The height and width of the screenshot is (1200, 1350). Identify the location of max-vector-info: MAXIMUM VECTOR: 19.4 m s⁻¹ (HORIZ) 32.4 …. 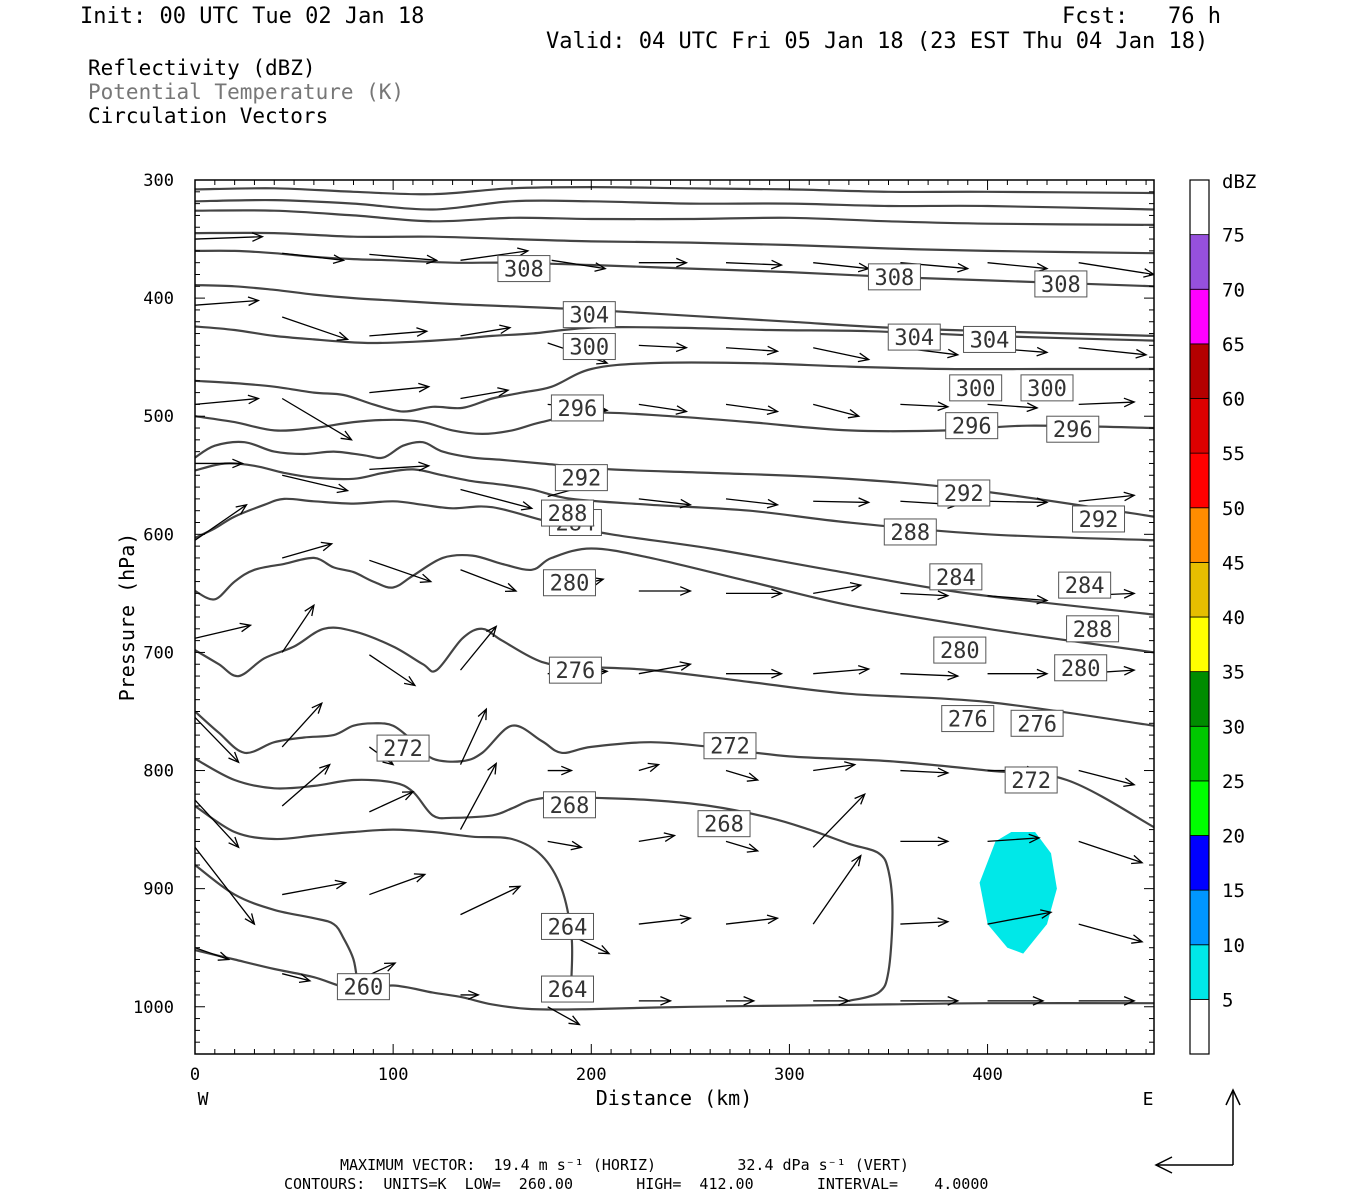
(624, 1165).